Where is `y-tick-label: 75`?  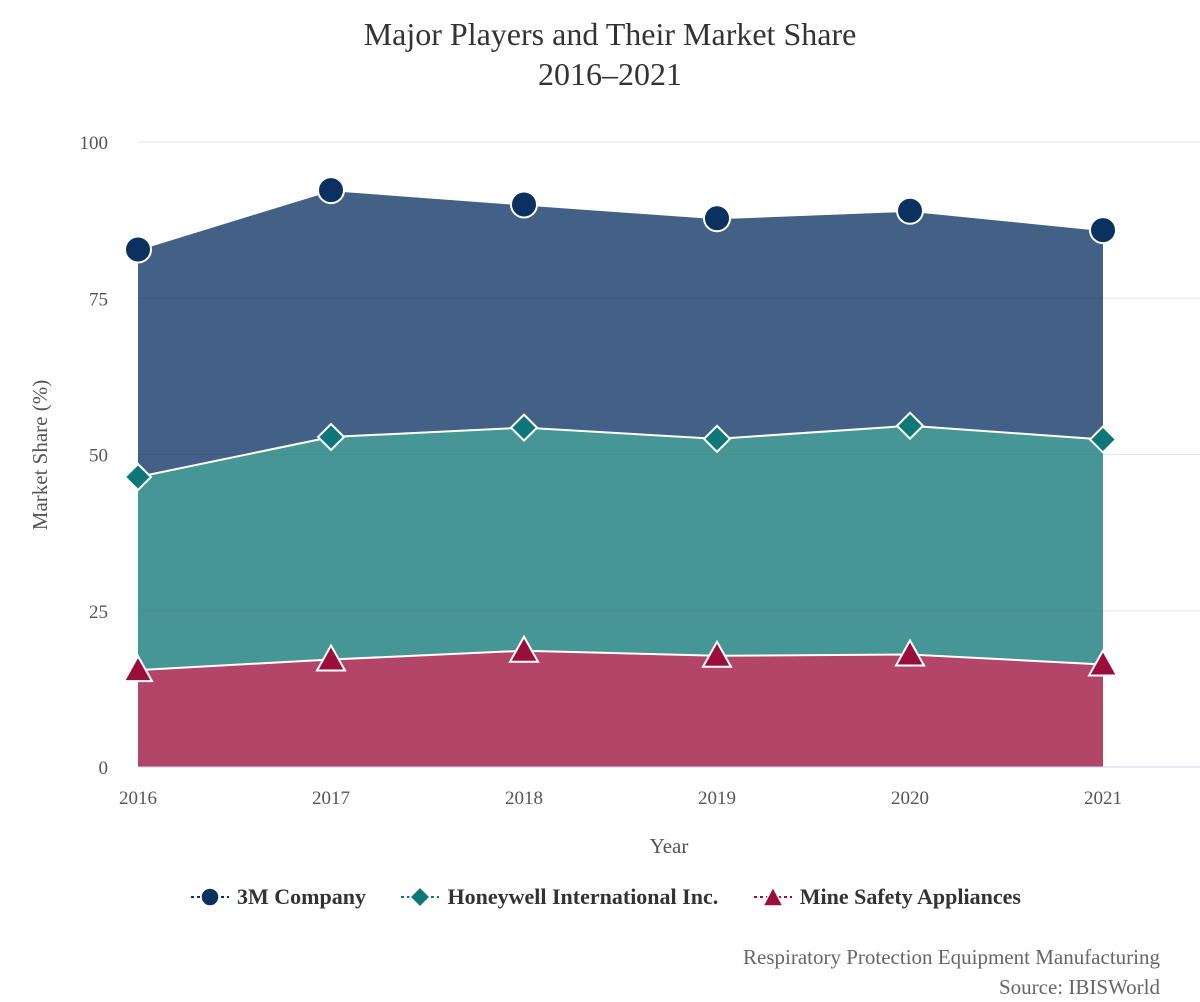 y-tick-label: 75 is located at coordinates (98, 299).